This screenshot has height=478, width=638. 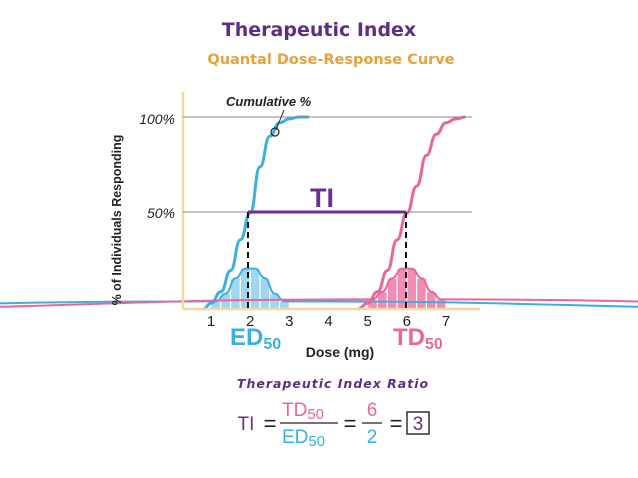 I want to click on x-tick-label: 4, so click(x=328, y=321).